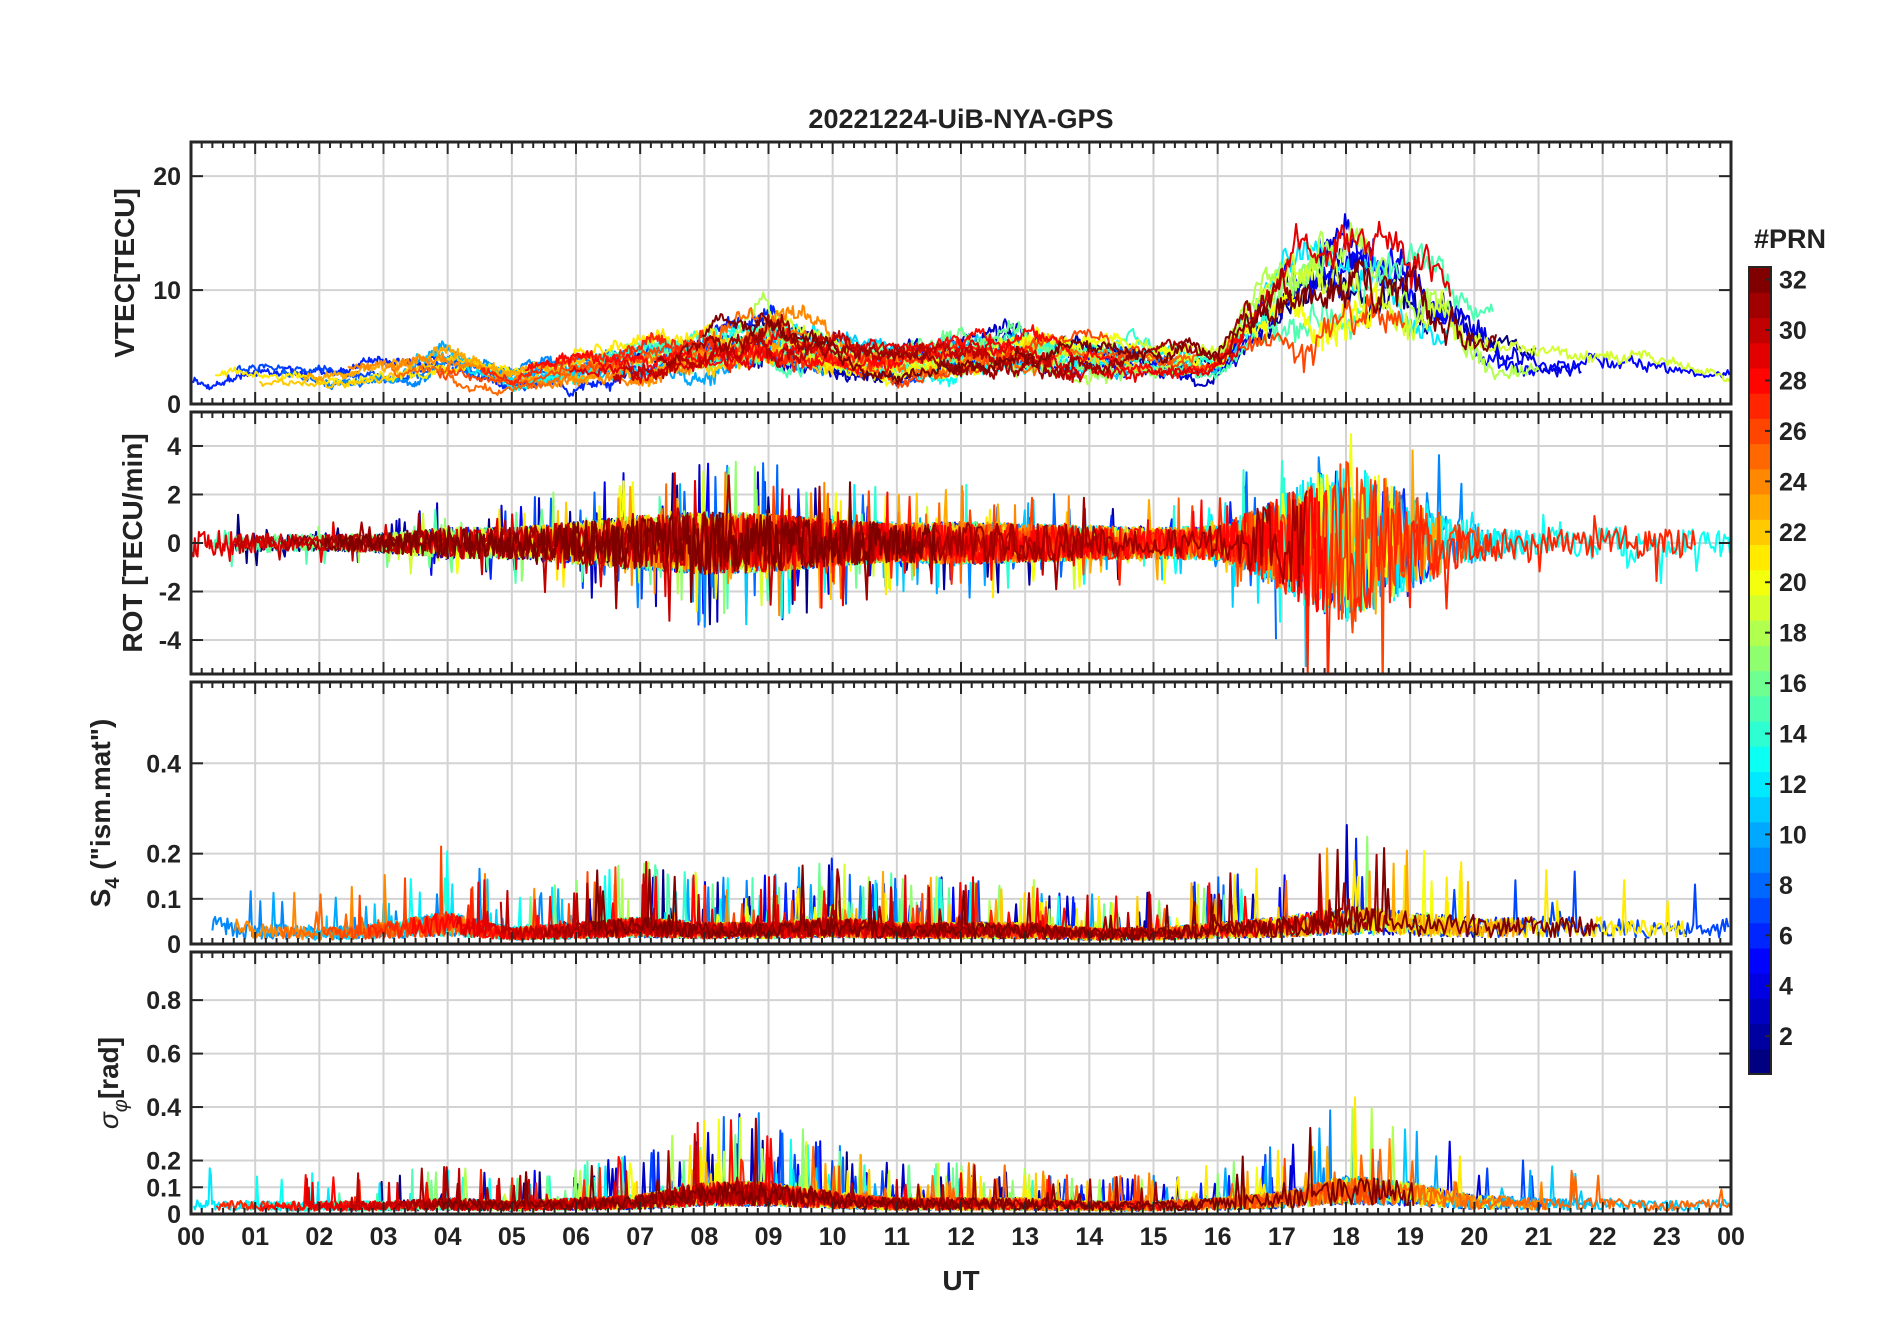 This screenshot has width=1902, height=1330. What do you see at coordinates (163, 764) in the screenshot?
I see `y-tick-label: 0.4` at bounding box center [163, 764].